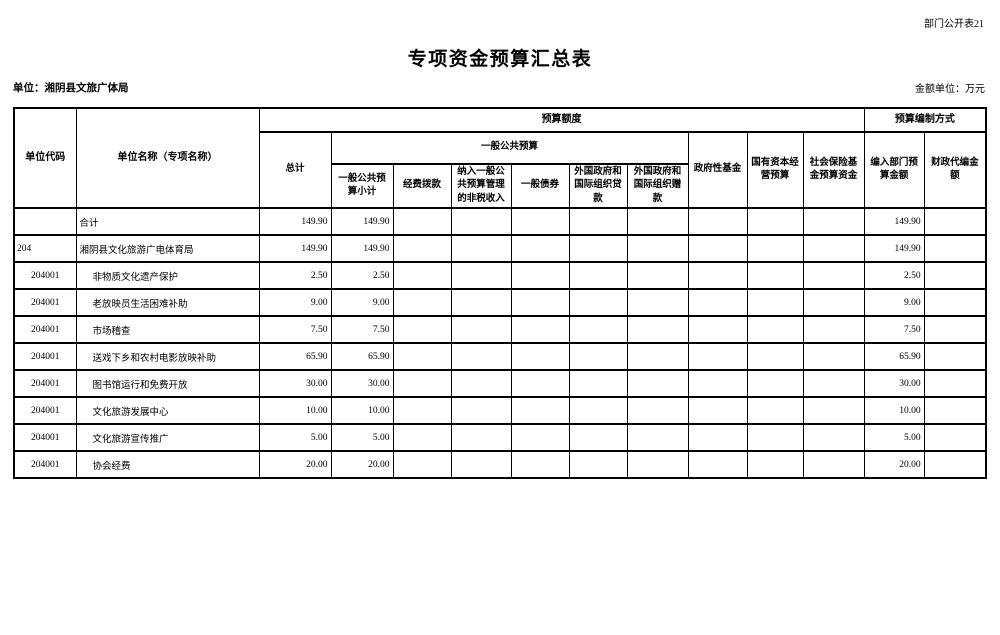 The height and width of the screenshot is (635, 1000). I want to click on cell-total: 30.00, so click(295, 383).